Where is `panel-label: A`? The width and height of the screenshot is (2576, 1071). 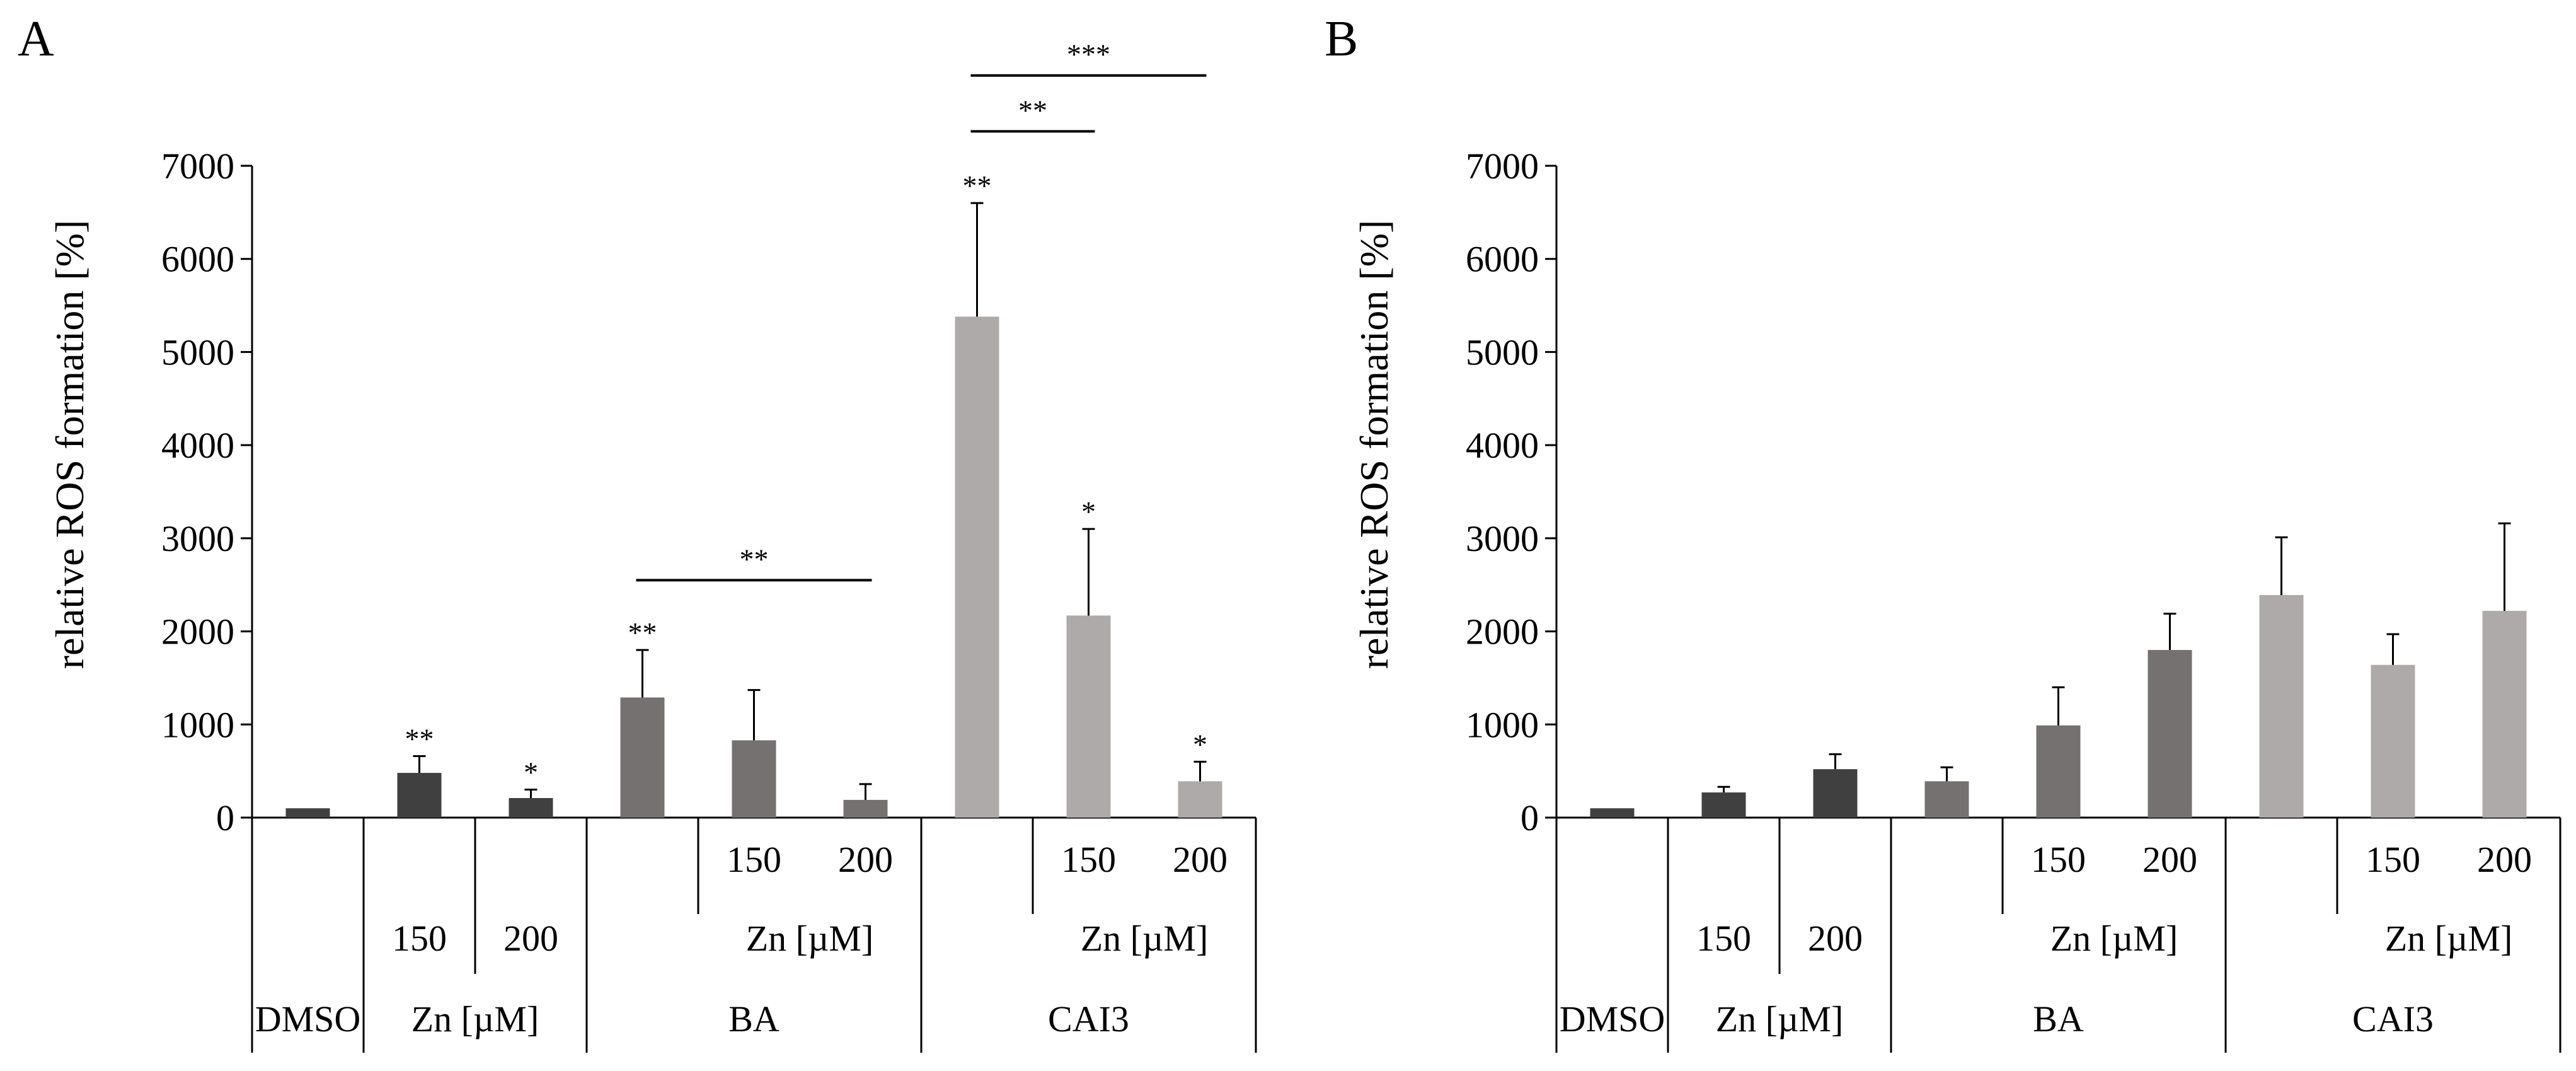
panel-label: A is located at coordinates (36, 39).